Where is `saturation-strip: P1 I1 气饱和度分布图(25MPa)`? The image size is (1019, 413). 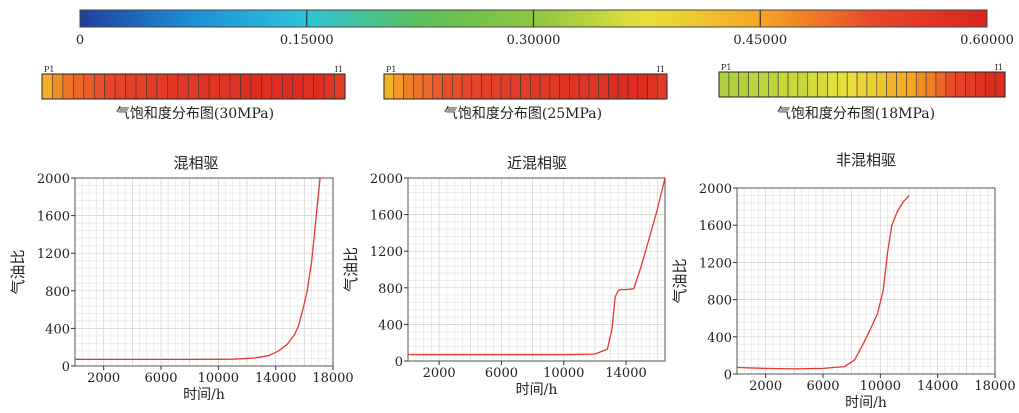
saturation-strip: P1 I1 气饱和度分布图(25MPa) is located at coordinates (525, 93).